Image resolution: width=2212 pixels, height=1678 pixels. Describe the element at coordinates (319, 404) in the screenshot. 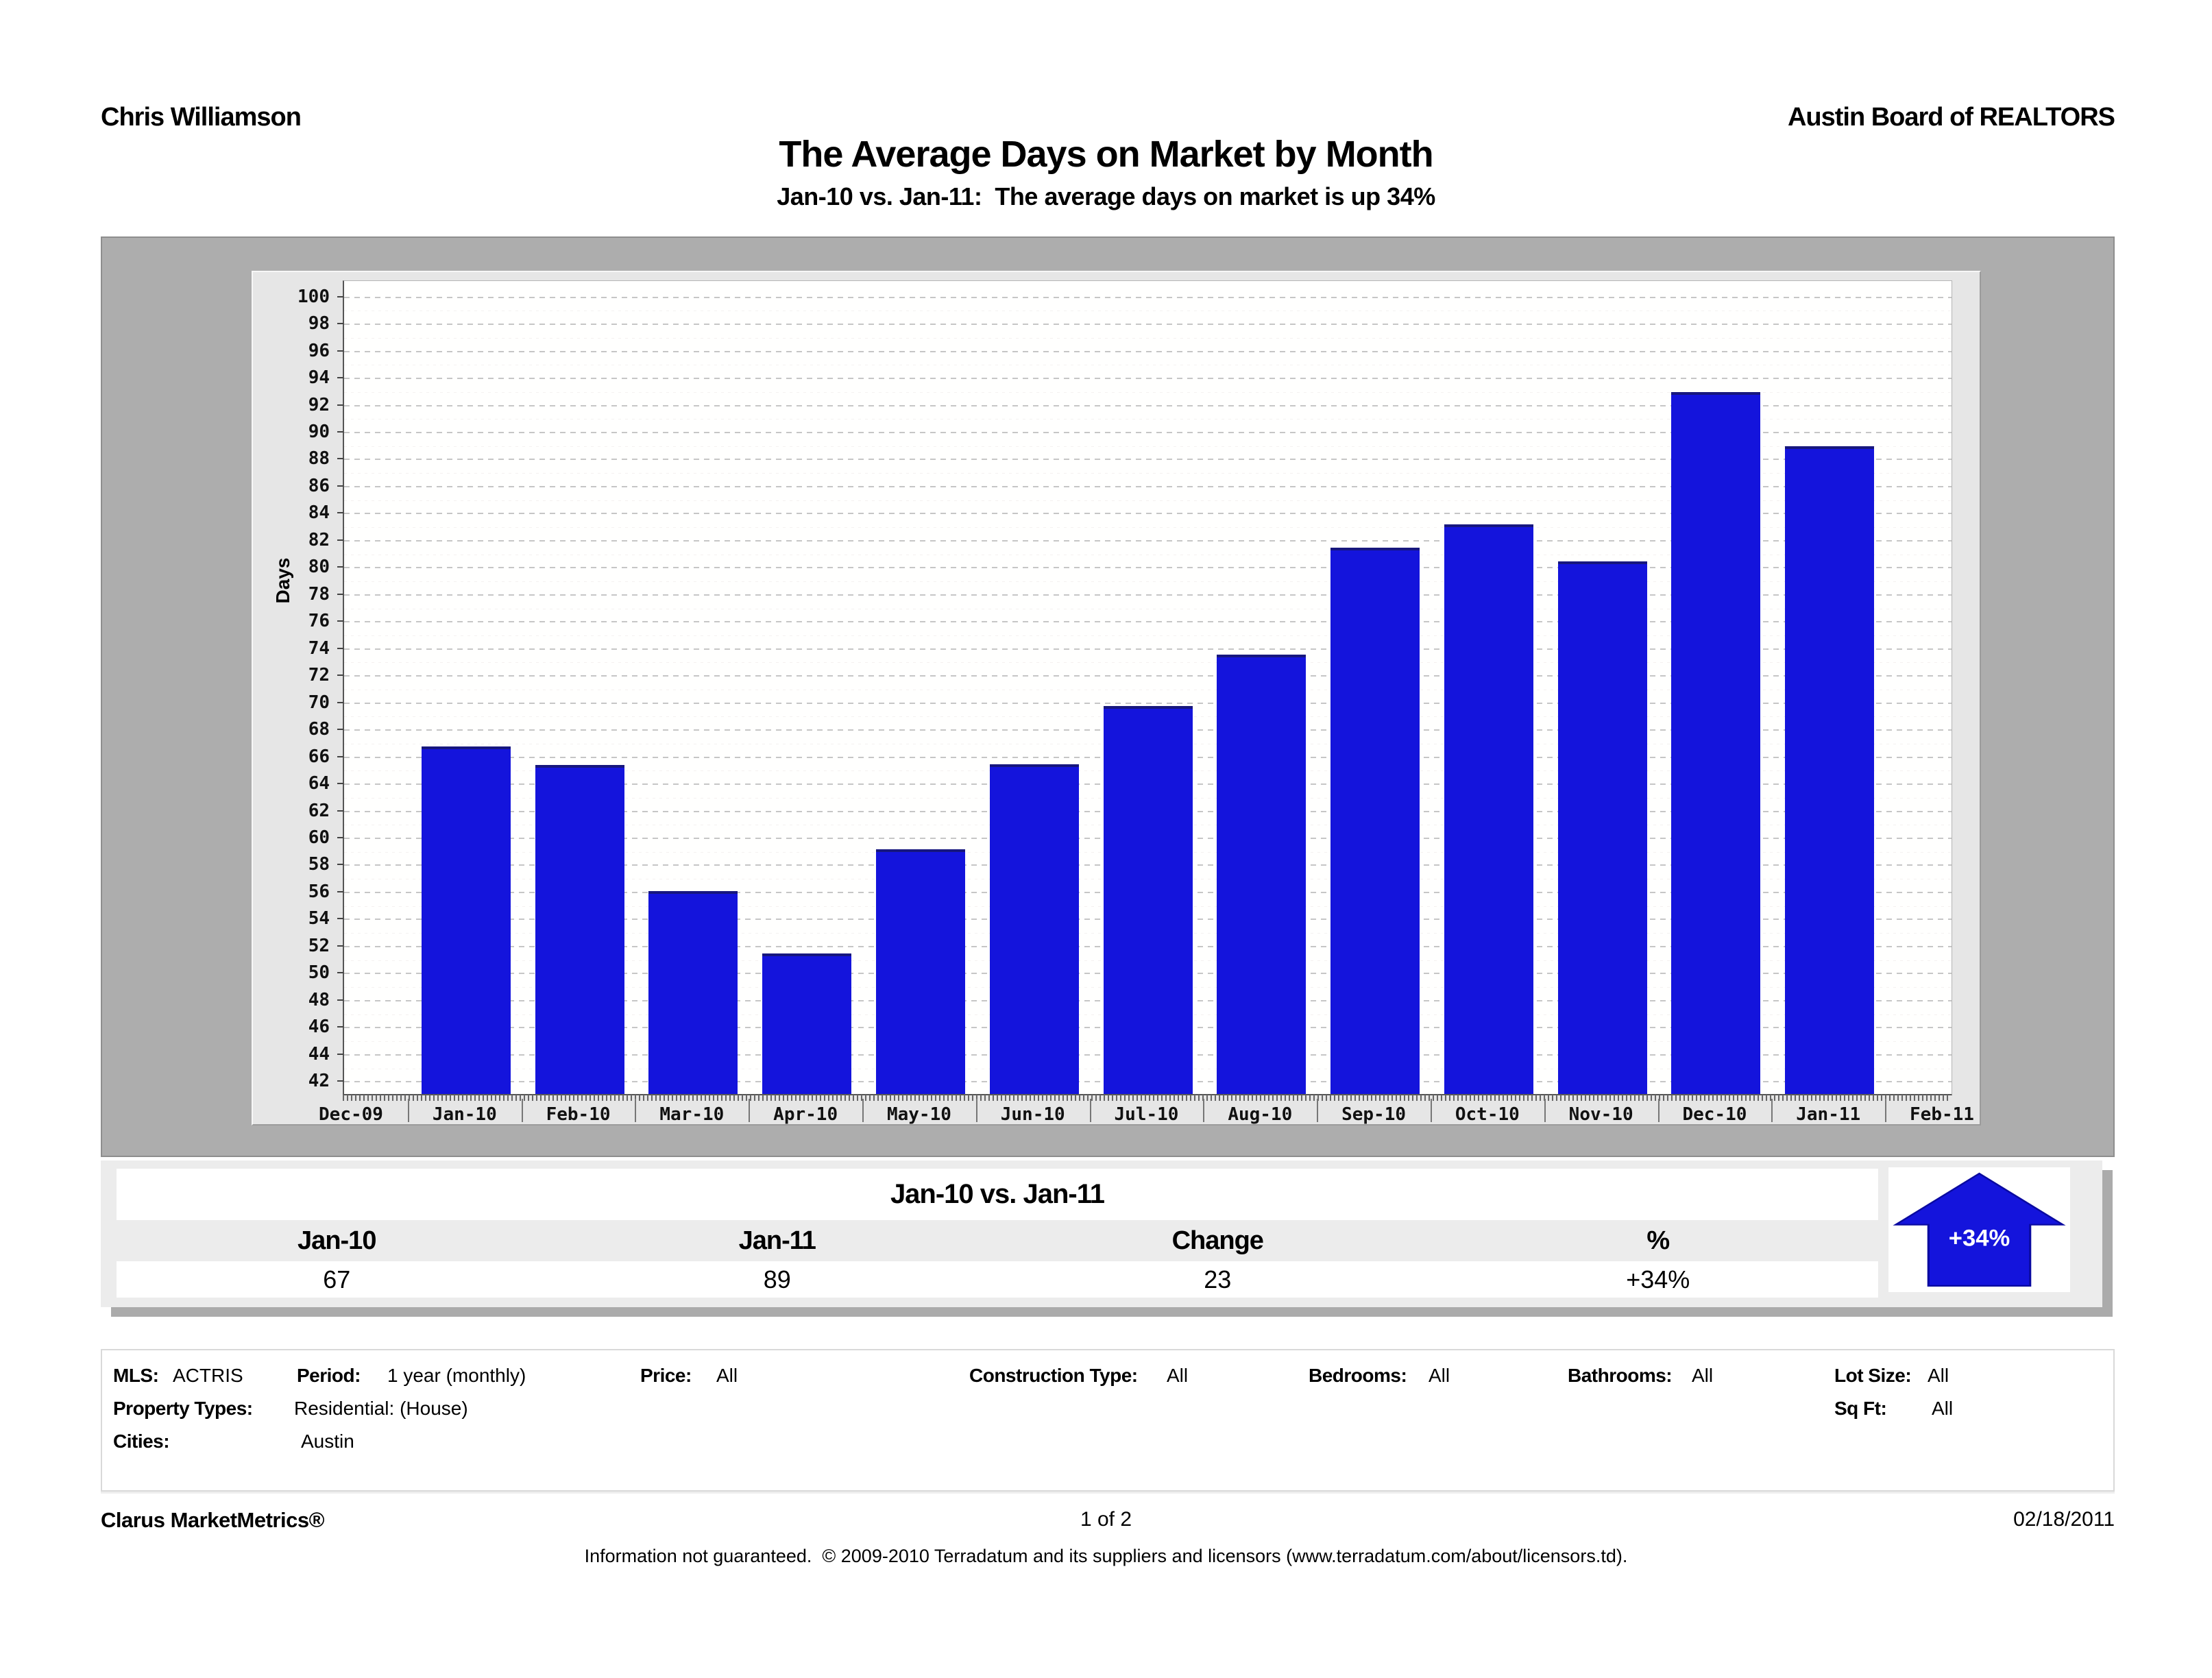

I see `y-tick-label: 92` at that location.